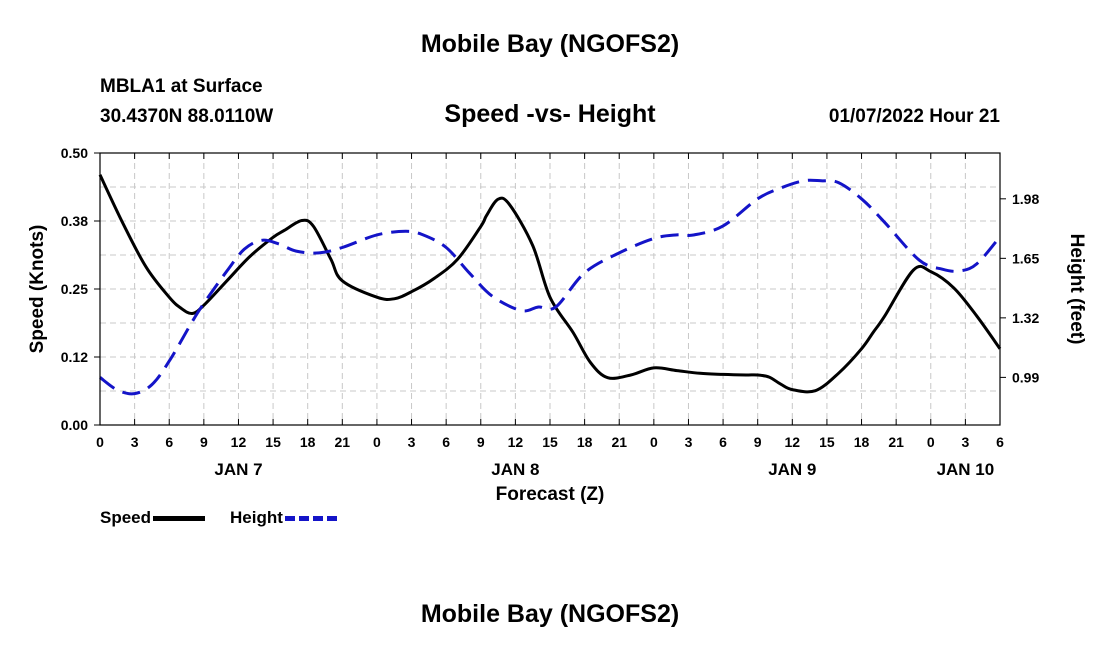  Describe the element at coordinates (1025, 377) in the screenshot. I see `y2-tick-label: 0.99` at that location.